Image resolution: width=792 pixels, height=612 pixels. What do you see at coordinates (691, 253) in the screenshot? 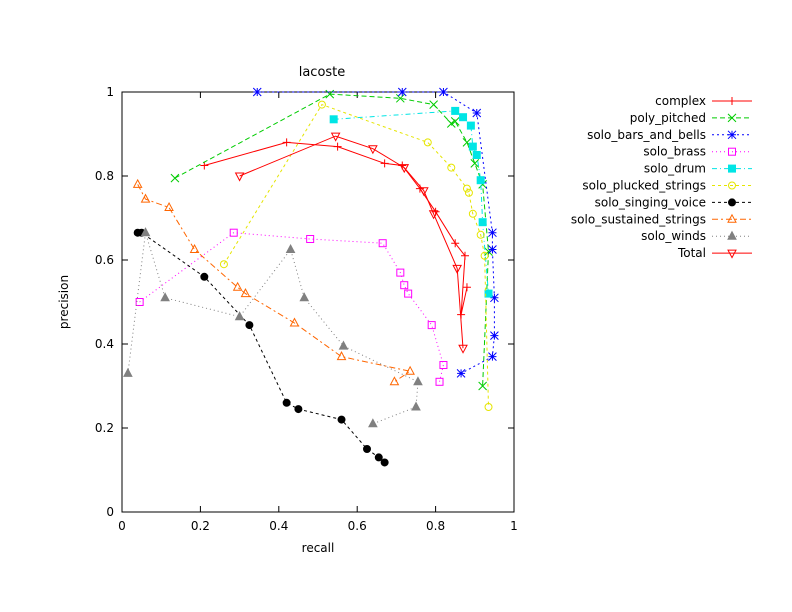
I see `legend-label-total: Total` at bounding box center [691, 253].